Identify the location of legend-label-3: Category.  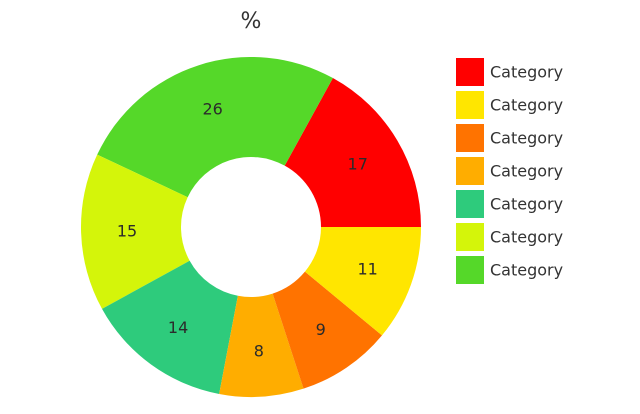
(526, 171).